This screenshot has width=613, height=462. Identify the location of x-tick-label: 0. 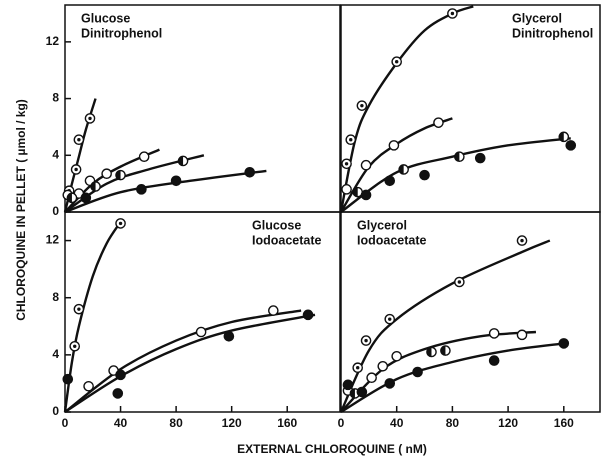
(341, 423).